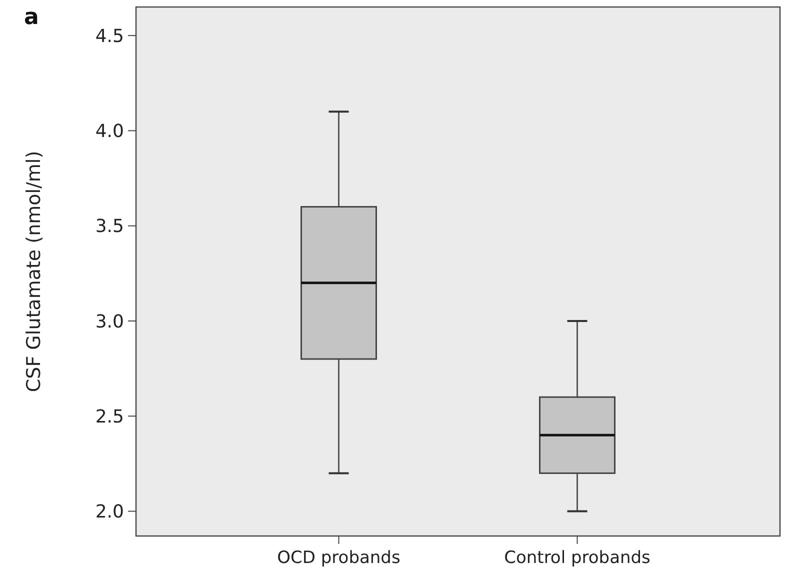 Image resolution: width=786 pixels, height=573 pixels. What do you see at coordinates (34, 271) in the screenshot?
I see `y-axis-title: CSF Glutamate (nmol/ml)` at bounding box center [34, 271].